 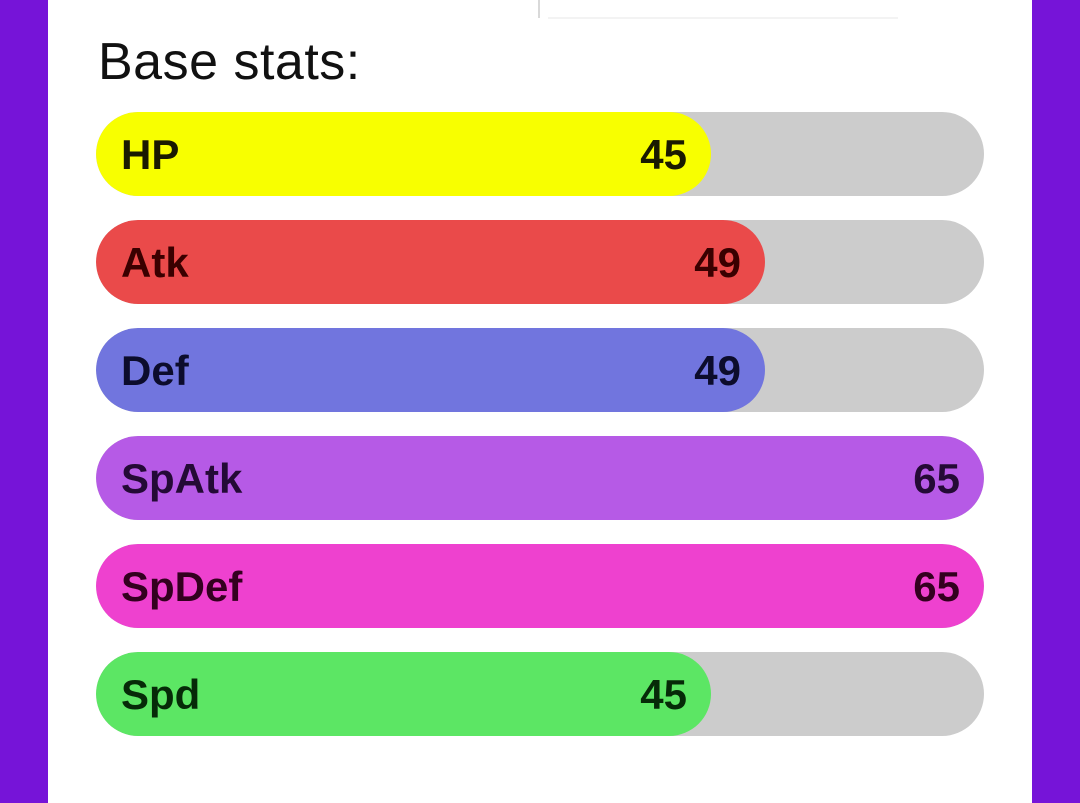 What do you see at coordinates (161, 694) in the screenshot?
I see `stat-label: Spd` at bounding box center [161, 694].